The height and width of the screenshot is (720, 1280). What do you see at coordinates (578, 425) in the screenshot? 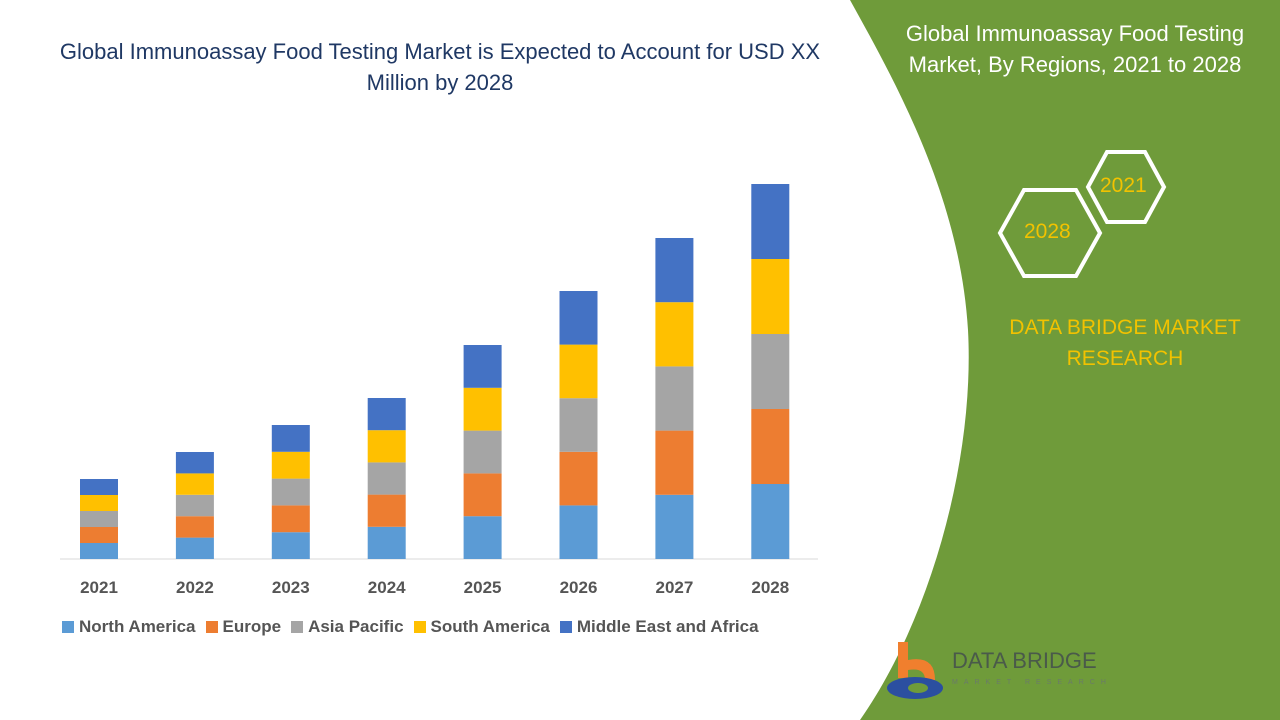
I see `bar-2026-asia-pacific` at bounding box center [578, 425].